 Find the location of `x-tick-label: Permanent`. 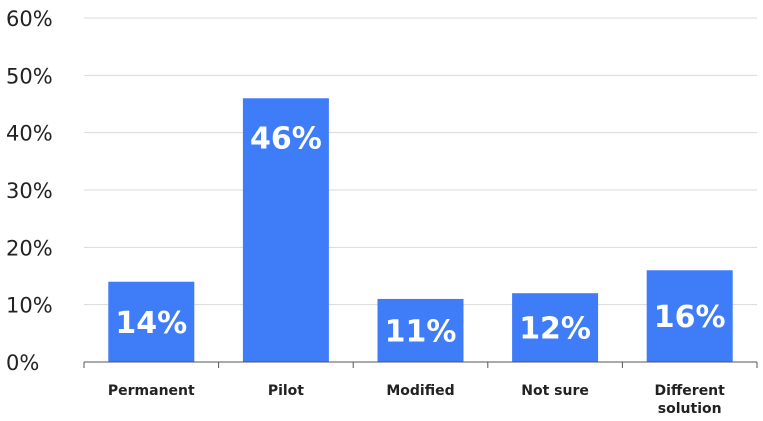

x-tick-label: Permanent is located at coordinates (151, 391).